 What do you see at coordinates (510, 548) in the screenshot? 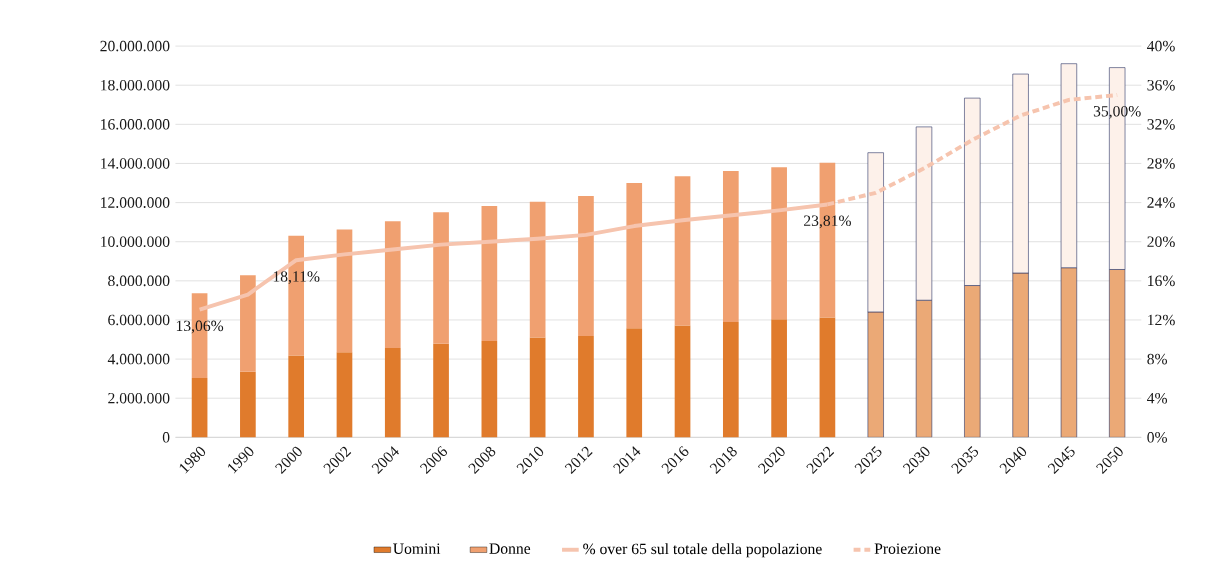
I see `legend-label: Donne` at bounding box center [510, 548].